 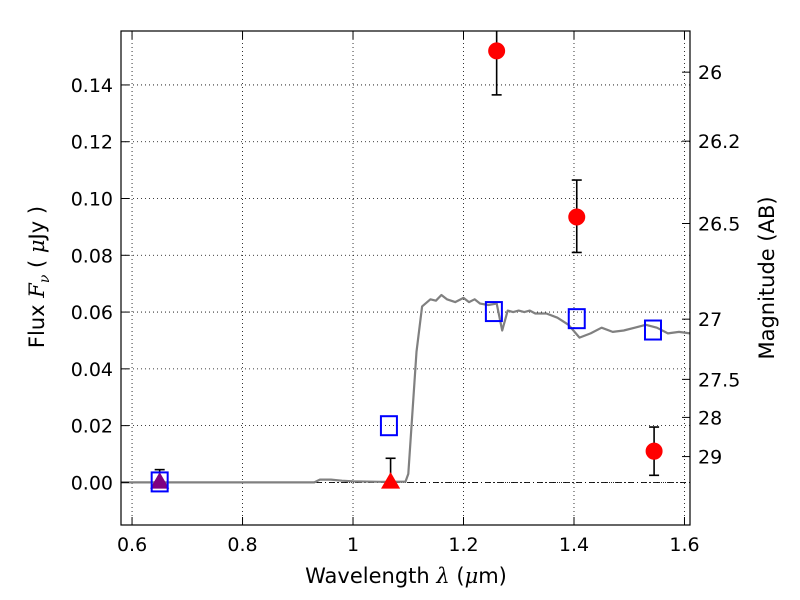 I want to click on right-tick-label: 28, so click(x=710, y=418).